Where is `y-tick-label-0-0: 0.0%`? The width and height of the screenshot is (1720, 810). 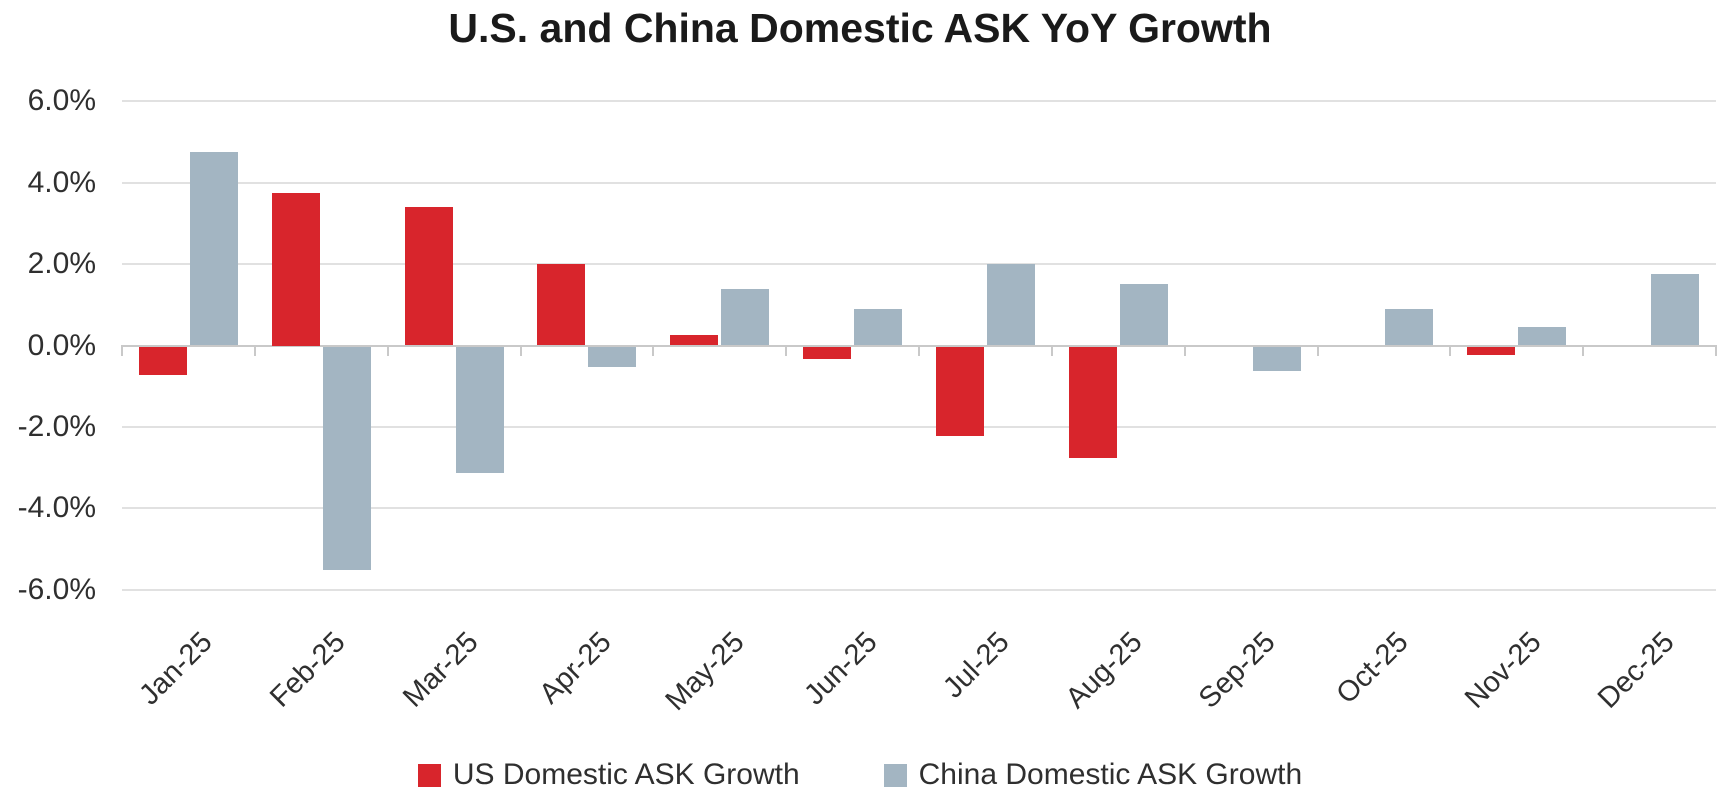
y-tick-label-0-0: 0.0% is located at coordinates (61, 345).